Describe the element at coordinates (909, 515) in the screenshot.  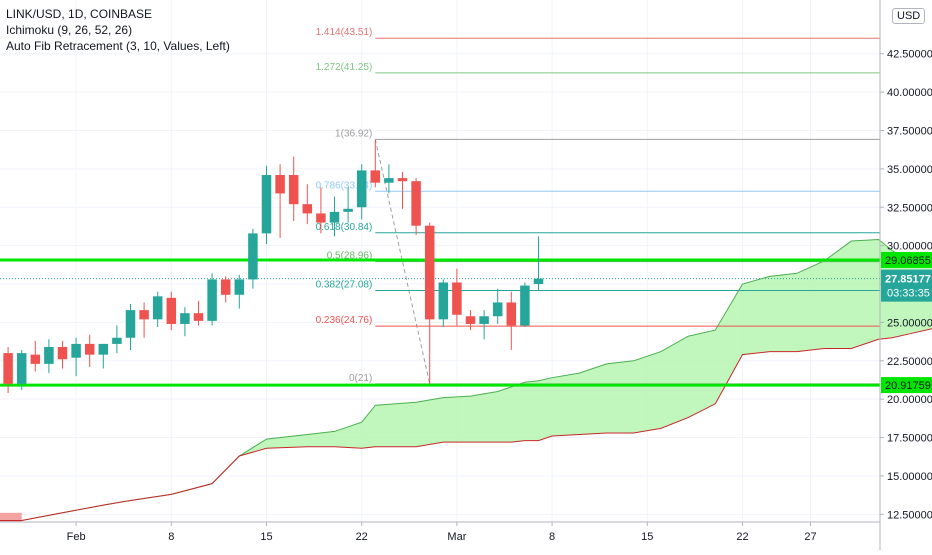
I see `price-tick-label: 12.50000` at that location.